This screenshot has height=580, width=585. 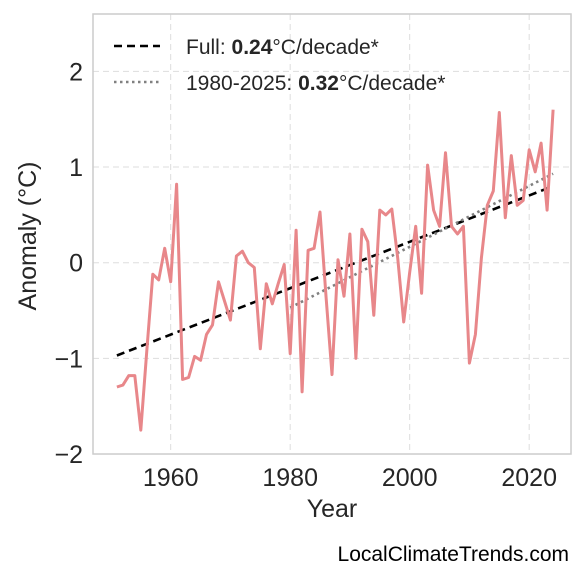 I want to click on x-tick-label: 1960, so click(x=171, y=478).